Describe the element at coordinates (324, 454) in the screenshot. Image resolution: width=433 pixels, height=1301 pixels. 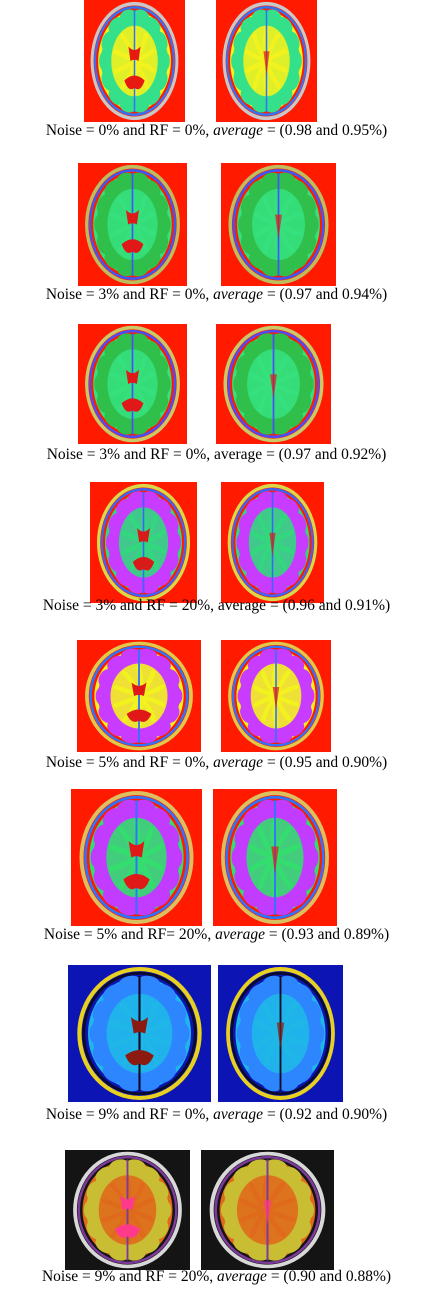
I see `caption-average-values: = (0.97 and 0.92%)` at that location.